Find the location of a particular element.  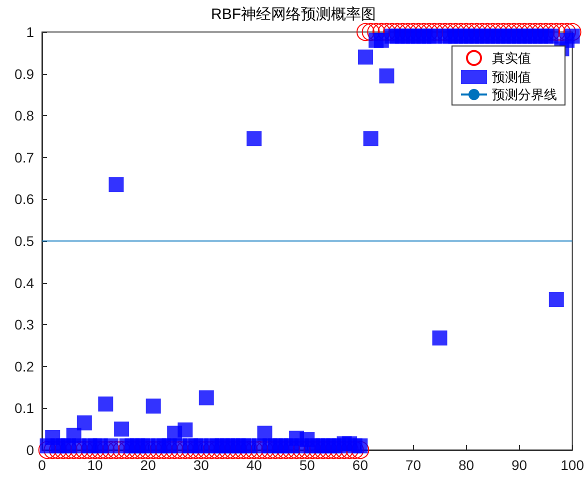

x-tick-label: 0 is located at coordinates (42, 465).